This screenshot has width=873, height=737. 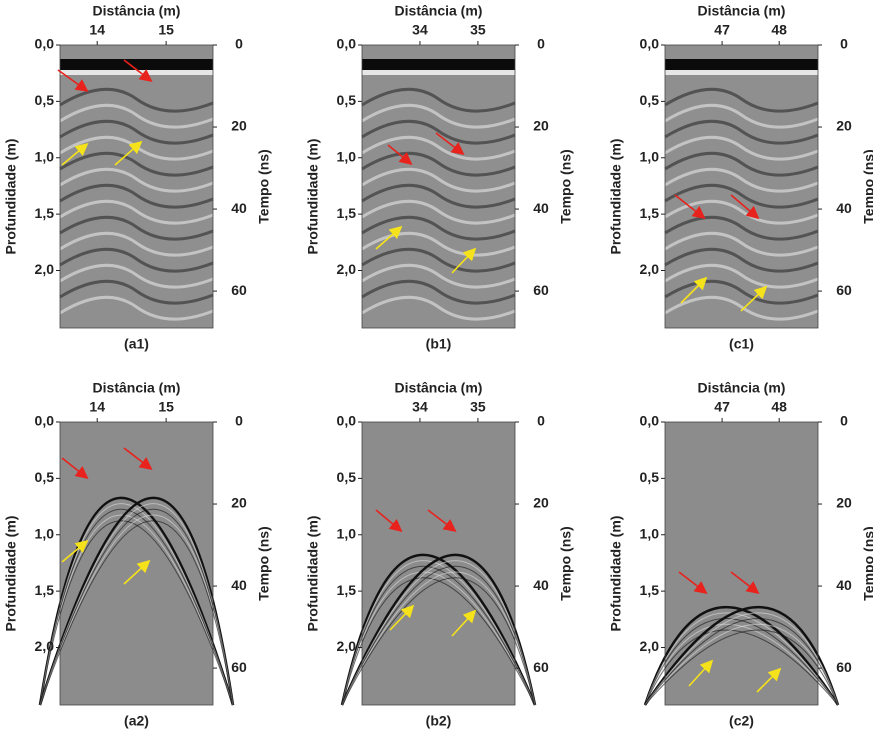 What do you see at coordinates (722, 30) in the screenshot?
I see `x-tick-label: 47` at bounding box center [722, 30].